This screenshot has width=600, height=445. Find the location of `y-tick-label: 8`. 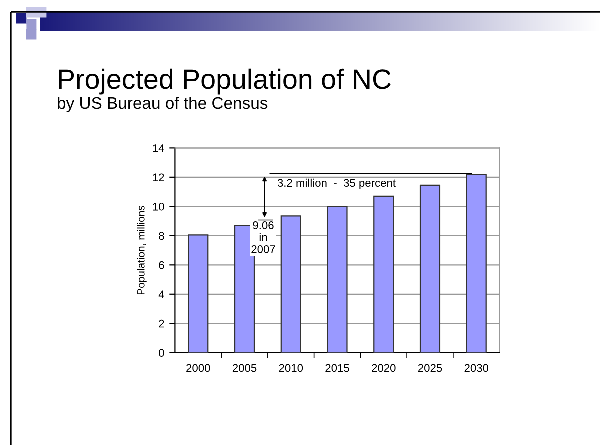

y-tick-label: 8 is located at coordinates (161, 236).